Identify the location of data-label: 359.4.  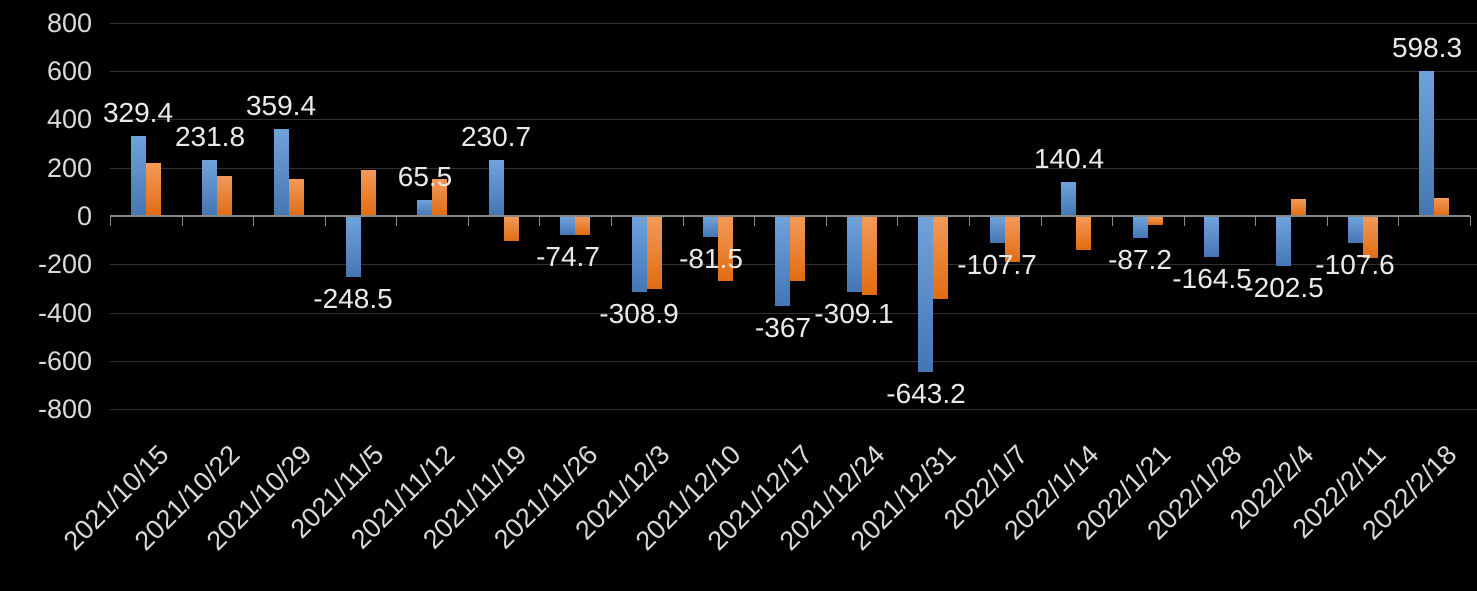
(281, 105).